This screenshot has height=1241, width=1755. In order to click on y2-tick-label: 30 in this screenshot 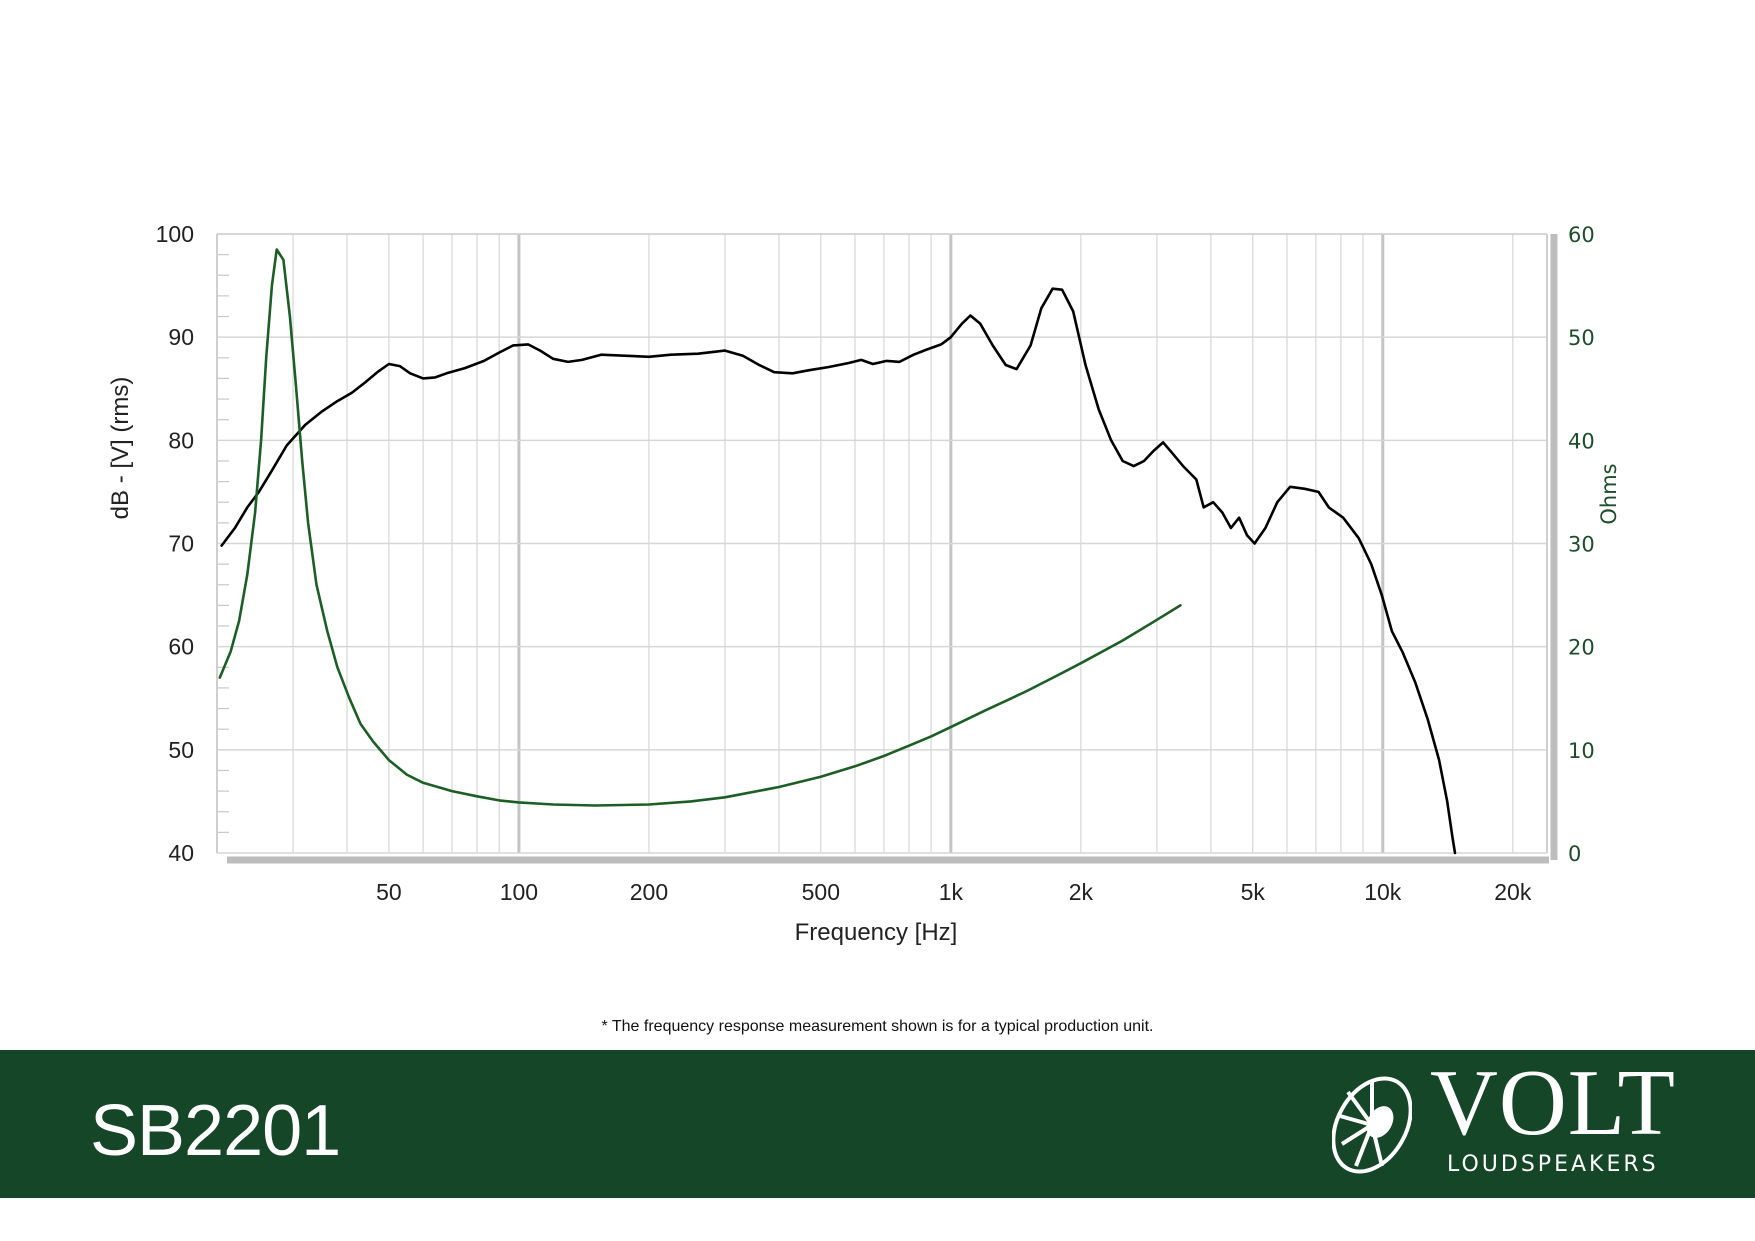, I will do `click(1581, 545)`.